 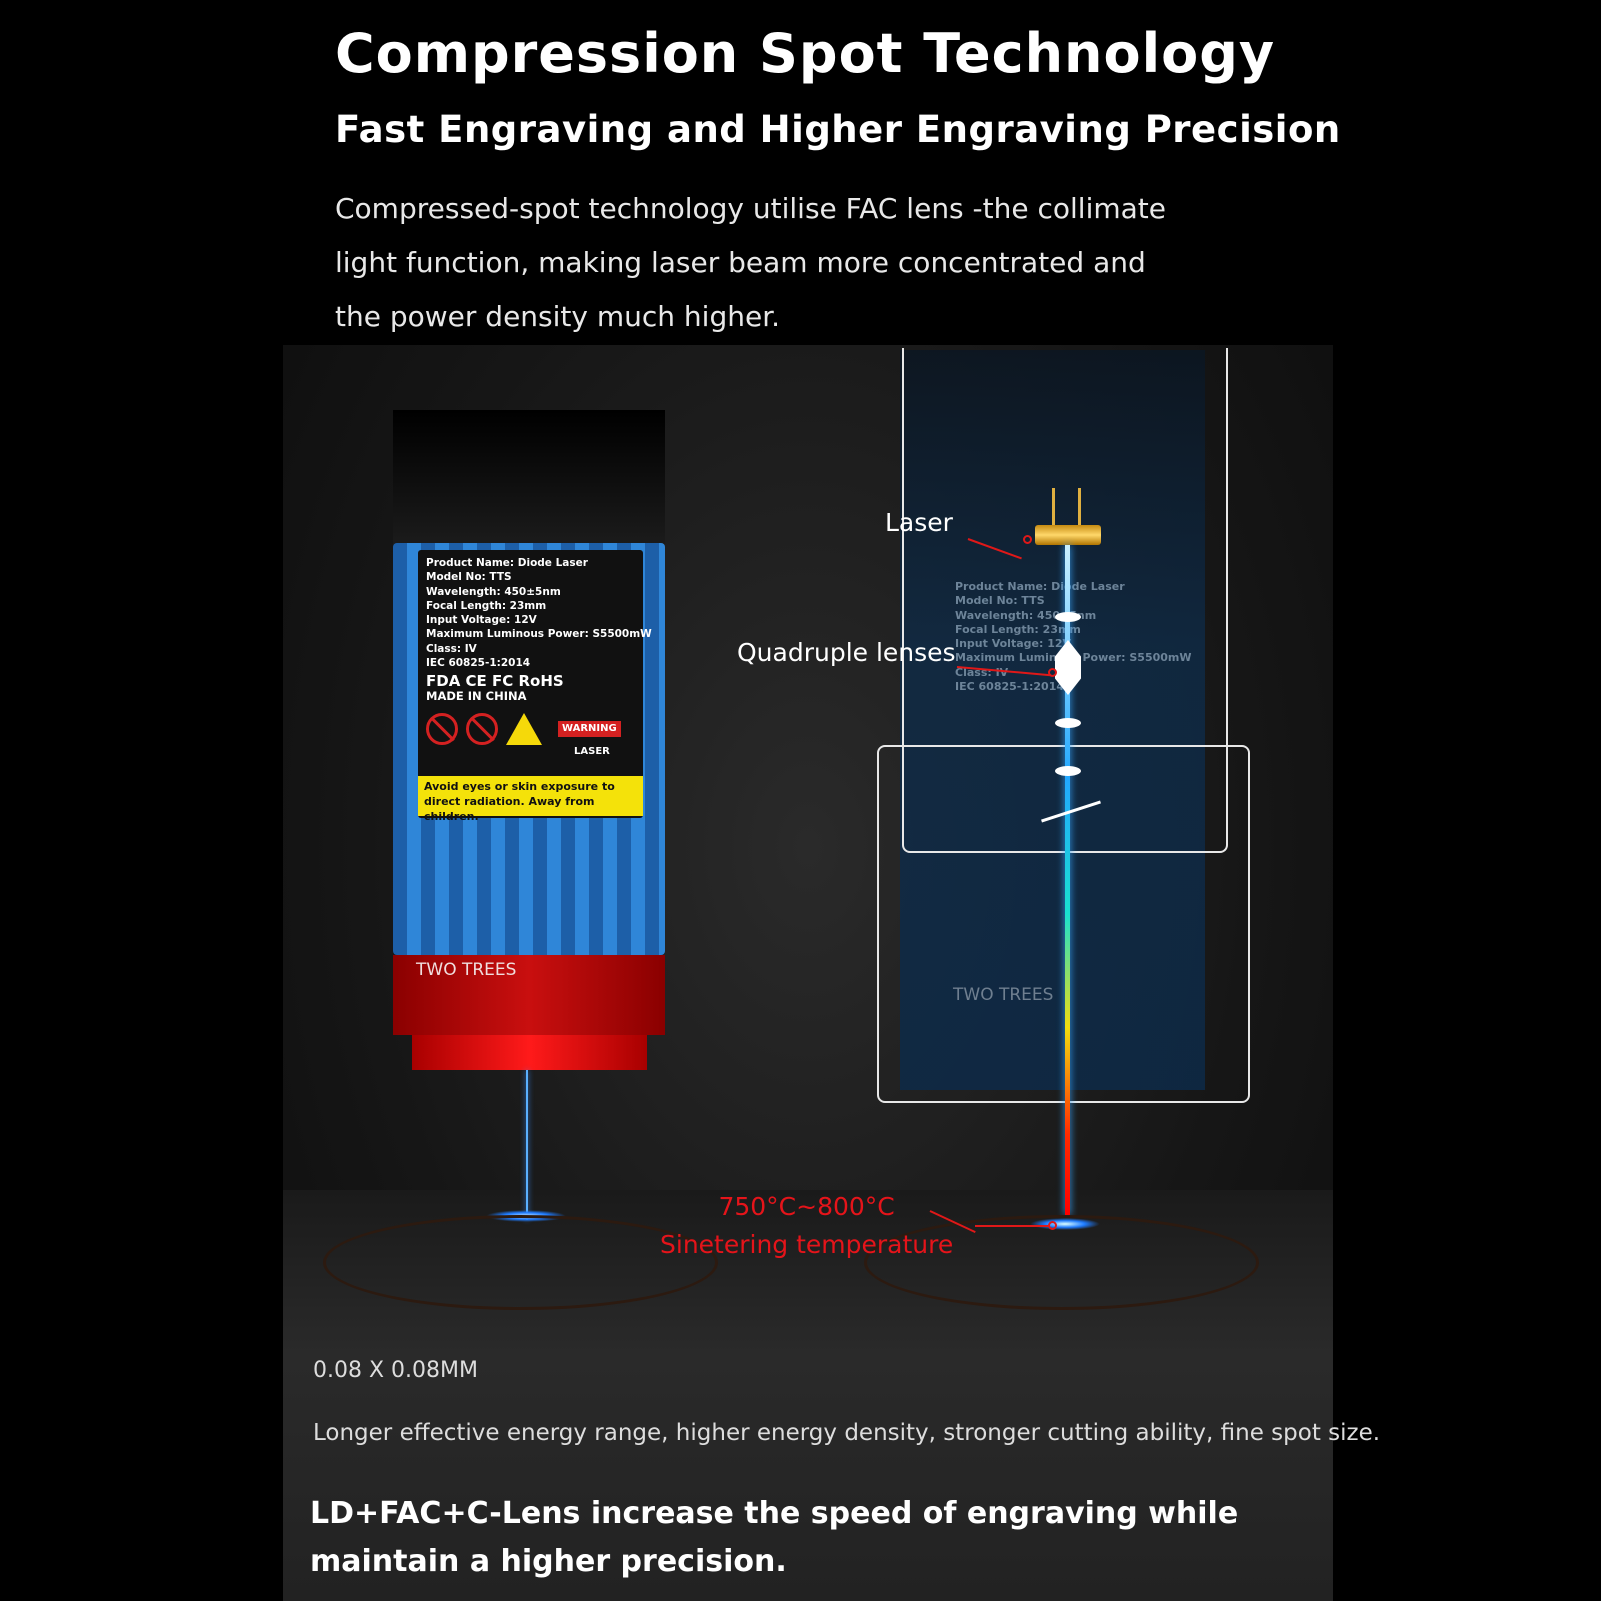 I want to click on laser-hazard-icon, so click(x=524, y=728).